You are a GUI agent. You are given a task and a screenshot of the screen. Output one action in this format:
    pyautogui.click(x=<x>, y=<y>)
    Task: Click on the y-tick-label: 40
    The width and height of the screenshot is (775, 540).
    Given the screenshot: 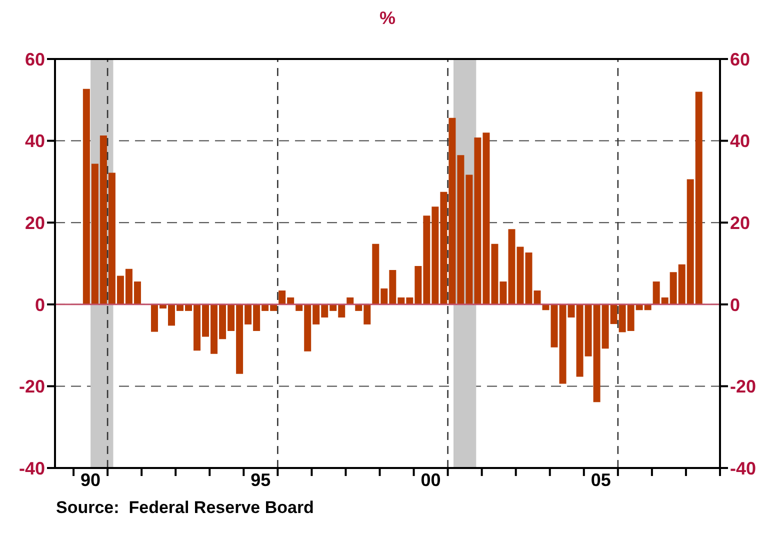 What is the action you would take?
    pyautogui.click(x=34, y=141)
    